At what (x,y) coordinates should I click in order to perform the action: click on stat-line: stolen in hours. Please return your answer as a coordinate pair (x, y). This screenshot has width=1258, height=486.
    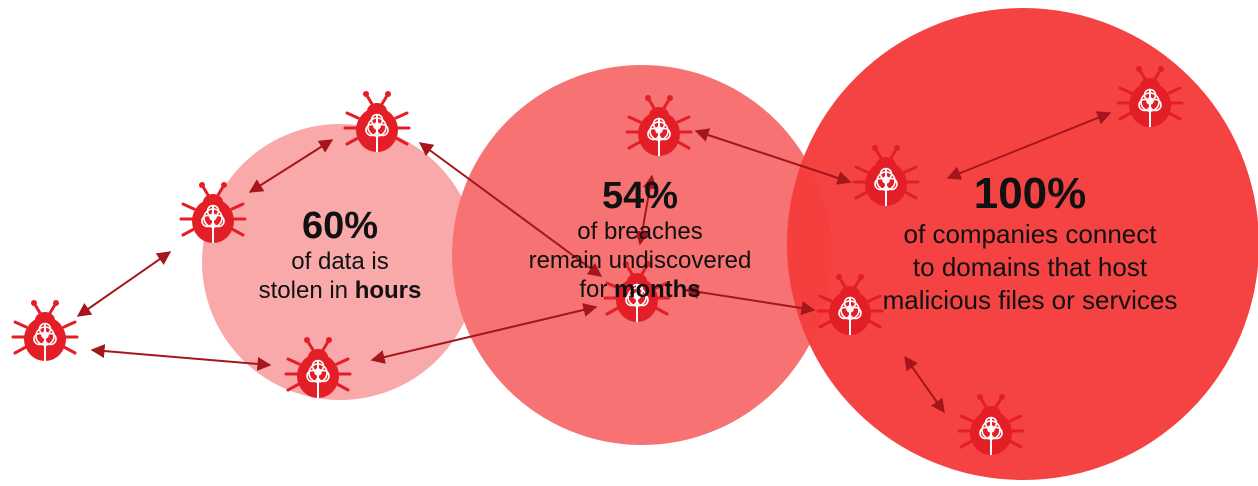
    Looking at the image, I should click on (340, 290).